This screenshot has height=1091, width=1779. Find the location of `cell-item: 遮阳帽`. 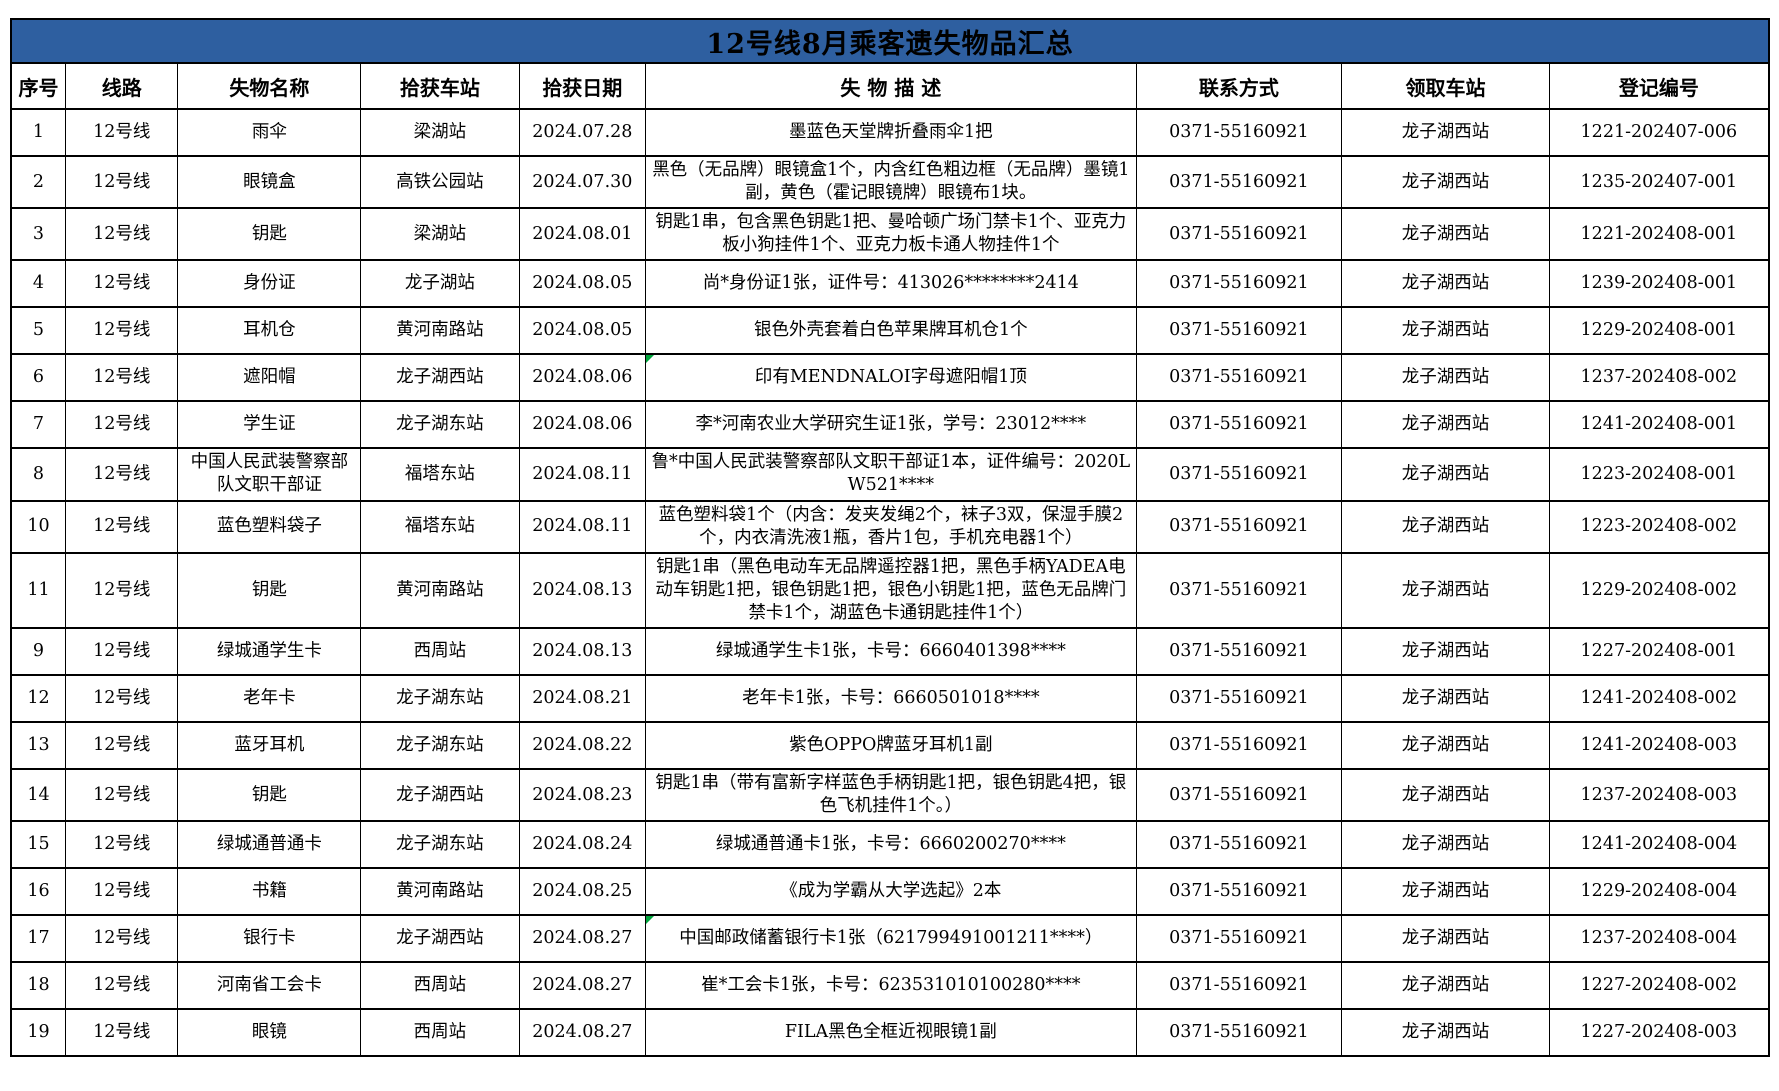

cell-item: 遮阳帽 is located at coordinates (269, 378).